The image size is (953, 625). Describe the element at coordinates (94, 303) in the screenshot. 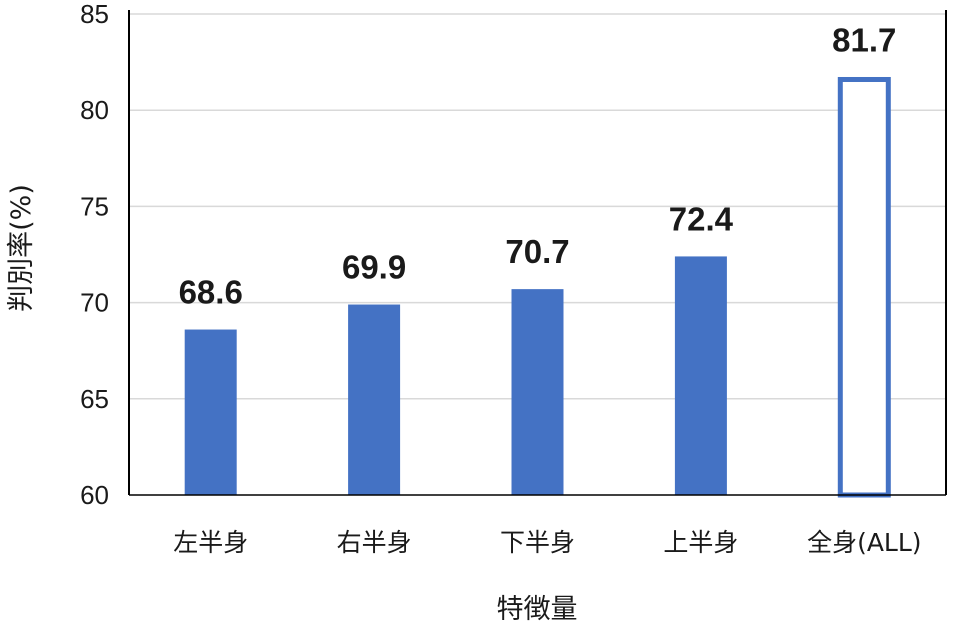

I see `y-tick-label: 70` at that location.